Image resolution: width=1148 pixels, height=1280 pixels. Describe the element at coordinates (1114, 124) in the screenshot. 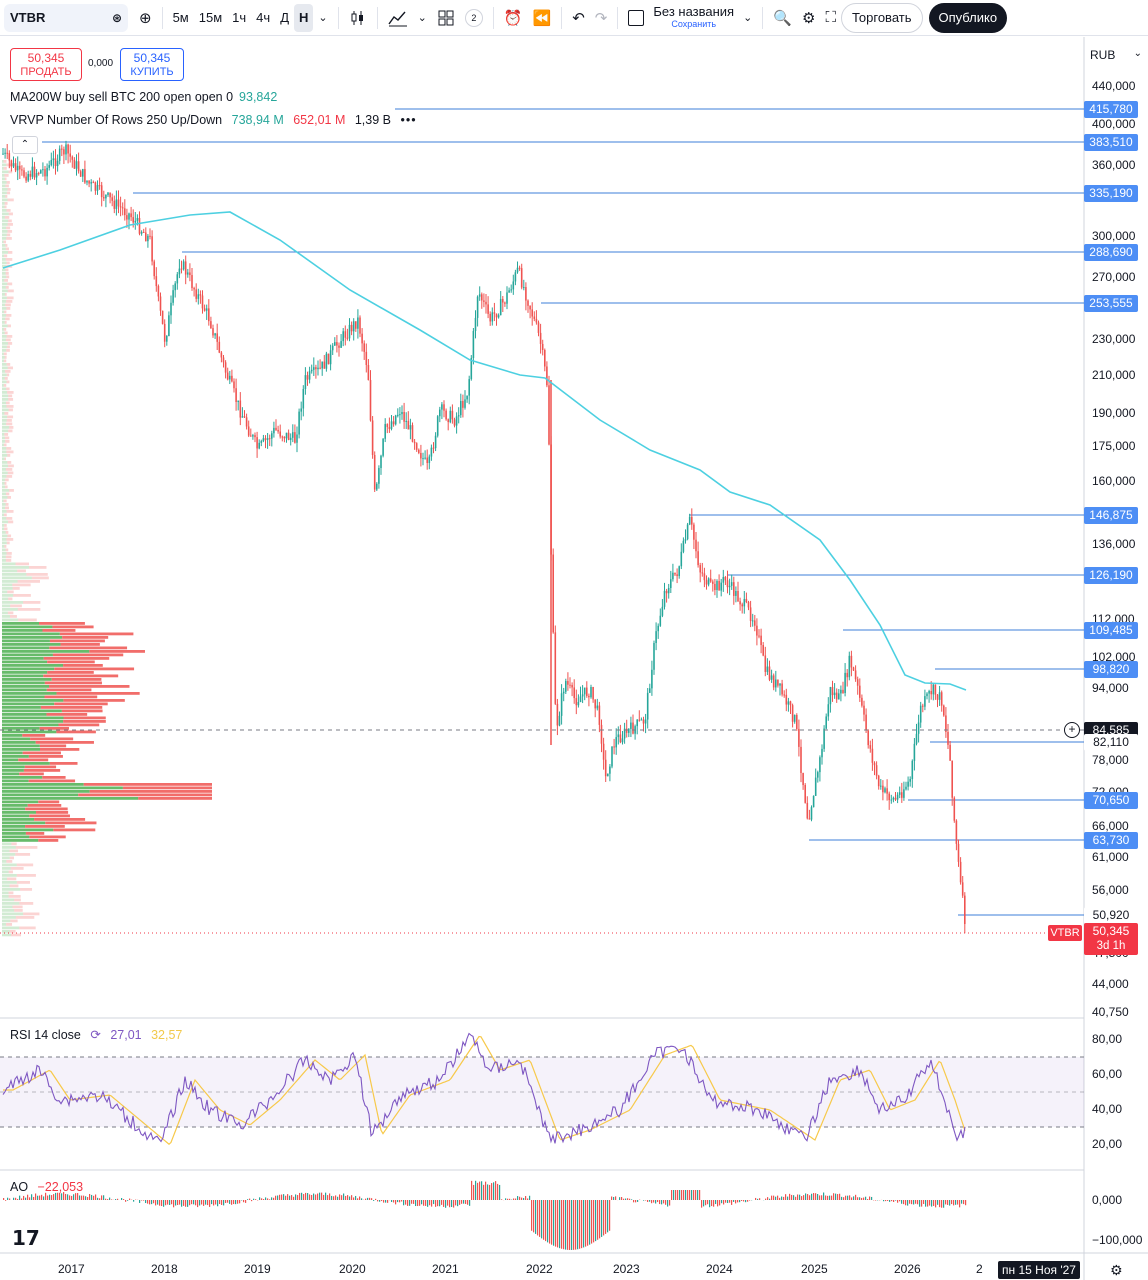

I see `price-axis-label: 400,000` at that location.